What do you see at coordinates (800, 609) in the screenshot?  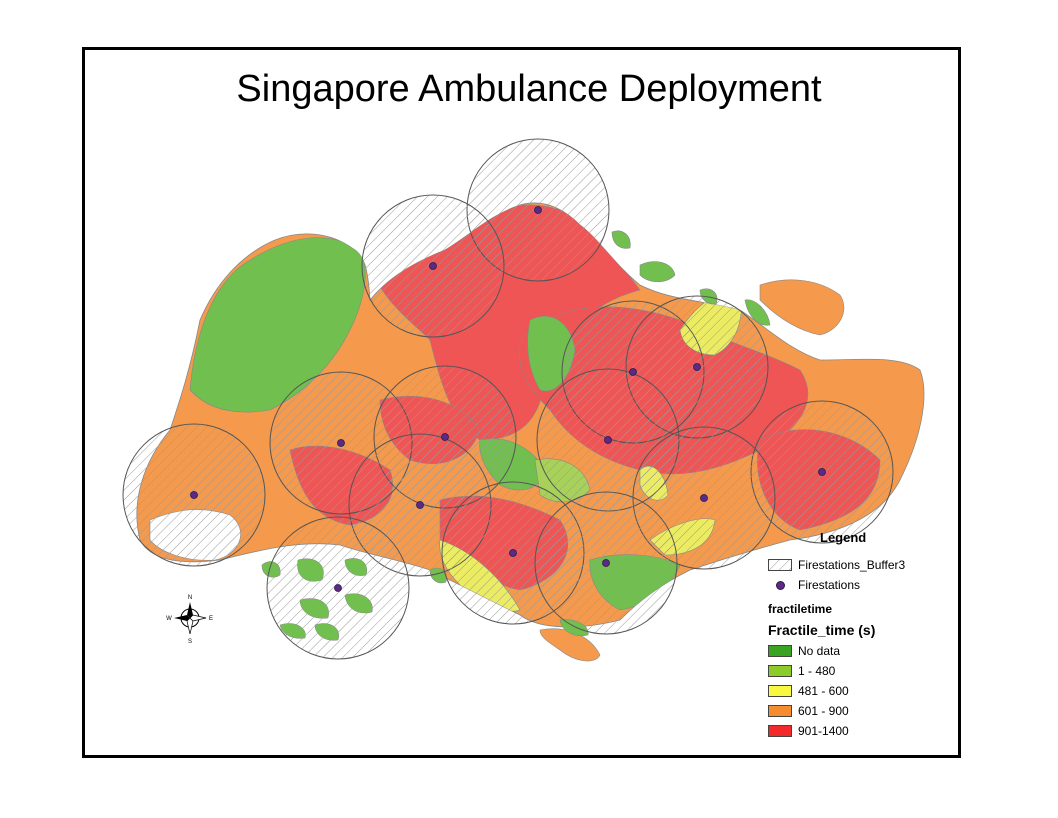 I see `legend-field-name: fractiletime` at bounding box center [800, 609].